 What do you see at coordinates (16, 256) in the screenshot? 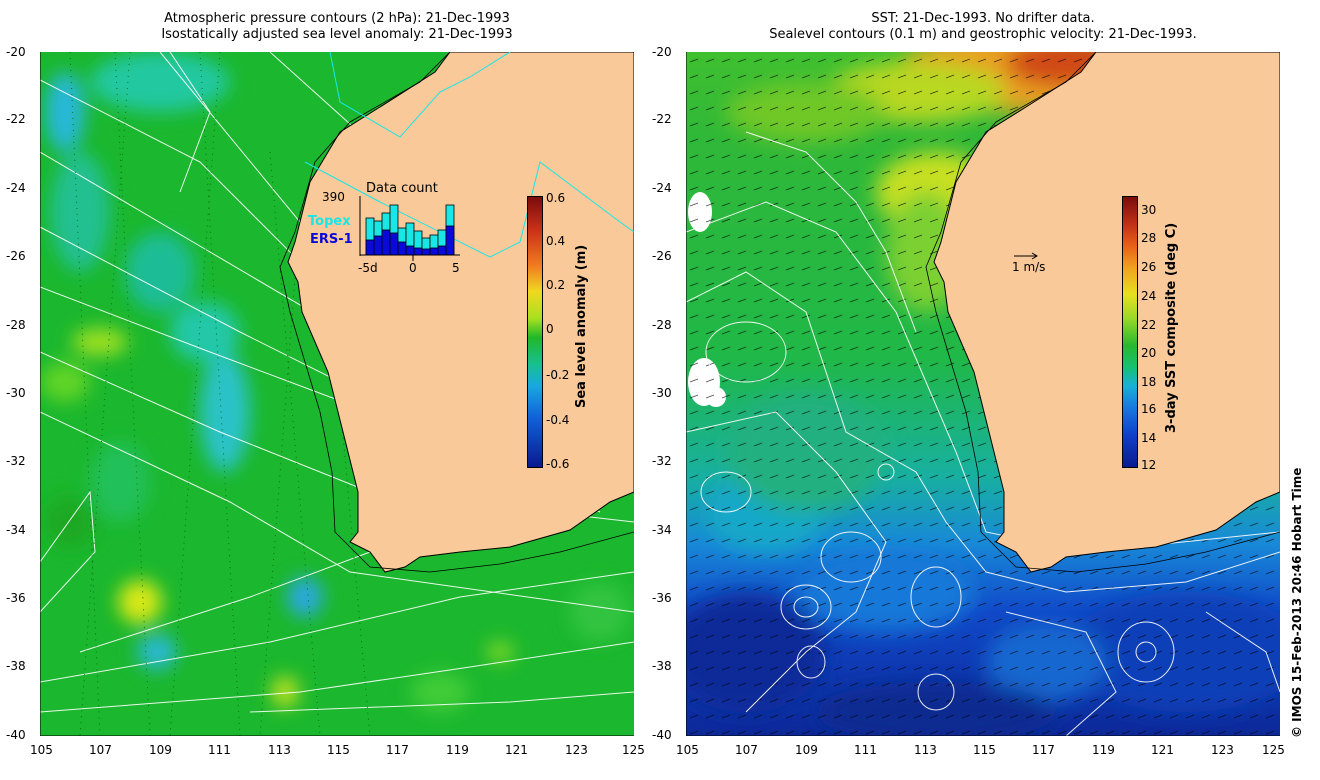
I see `left-lat-tick: -26` at bounding box center [16, 256].